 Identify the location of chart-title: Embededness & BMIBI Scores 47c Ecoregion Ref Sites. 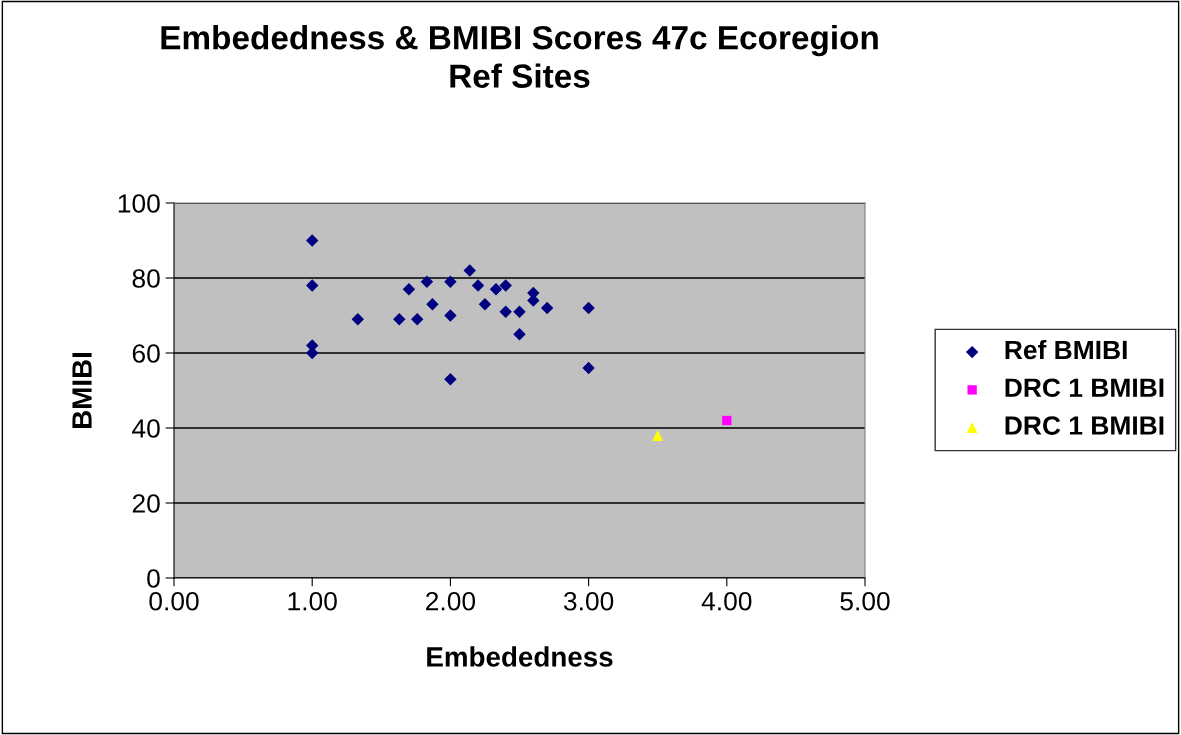
(519, 56).